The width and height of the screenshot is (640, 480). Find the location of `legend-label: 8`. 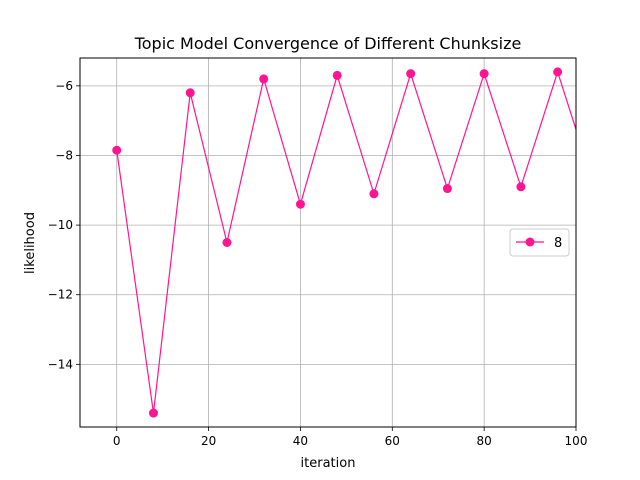

legend-label: 8 is located at coordinates (558, 243).